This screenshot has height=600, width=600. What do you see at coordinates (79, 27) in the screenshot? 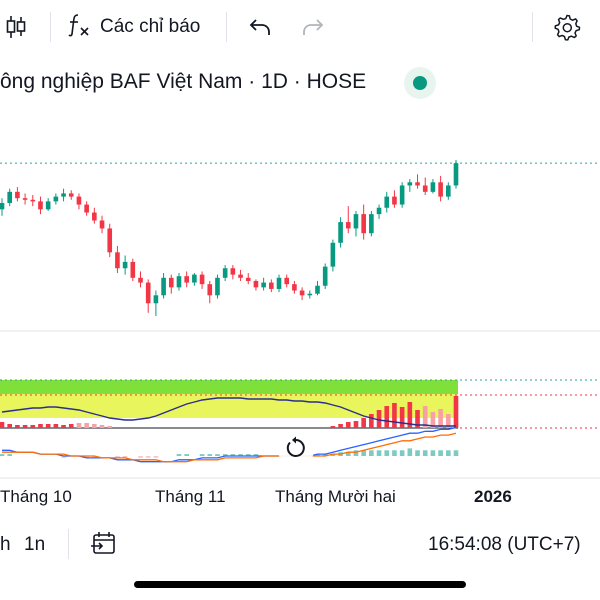
I see `function-icon` at bounding box center [79, 27].